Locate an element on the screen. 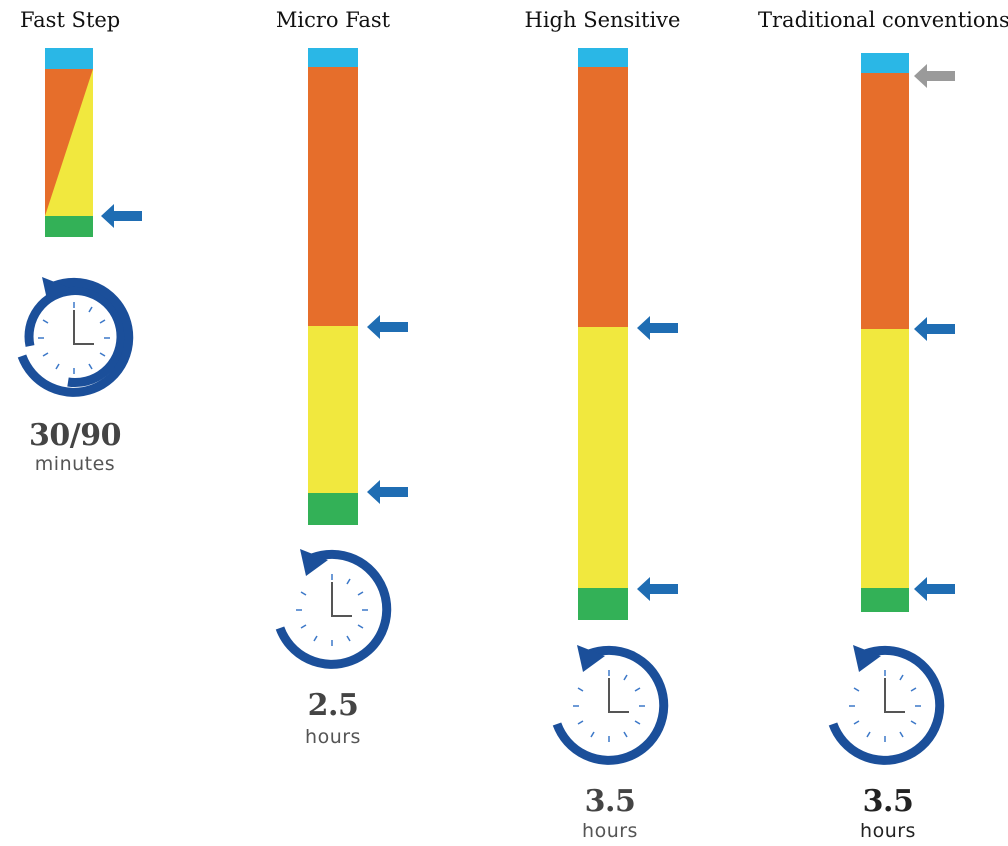 This screenshot has height=846, width=1008. column-title-fast-step: Fast Step is located at coordinates (70, 20).